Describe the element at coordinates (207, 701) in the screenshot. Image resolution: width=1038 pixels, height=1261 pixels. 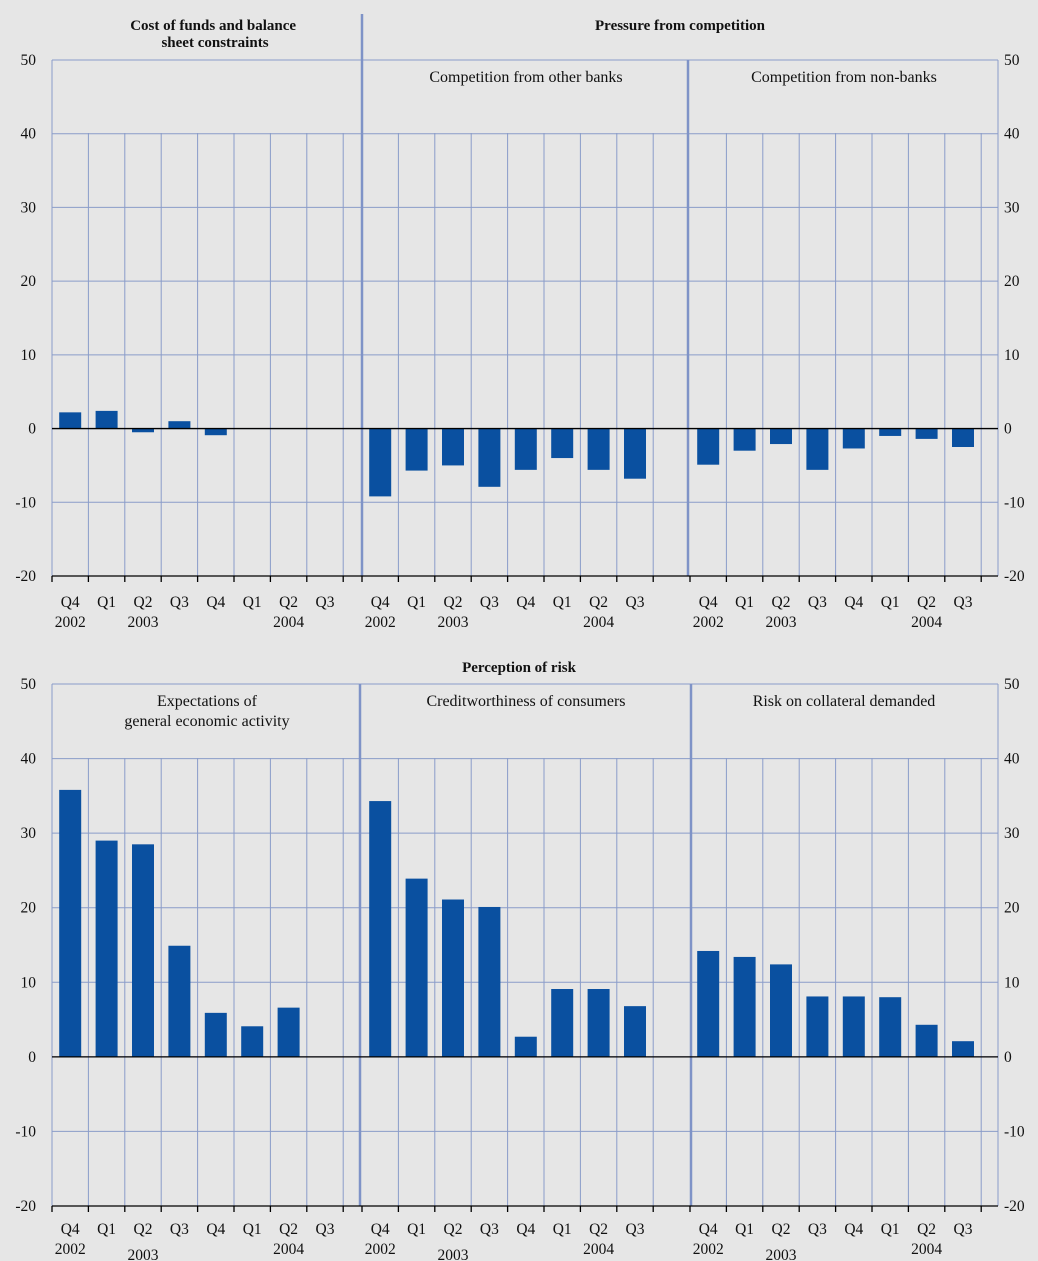
I see `panel-title: Expectations of` at that location.